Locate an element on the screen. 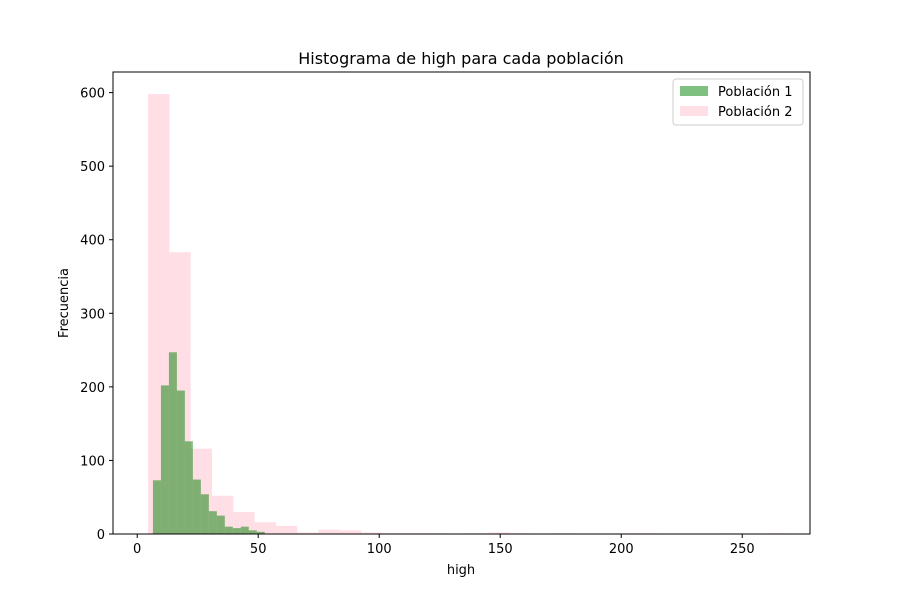  y-tick-label: 600 is located at coordinates (92, 94).